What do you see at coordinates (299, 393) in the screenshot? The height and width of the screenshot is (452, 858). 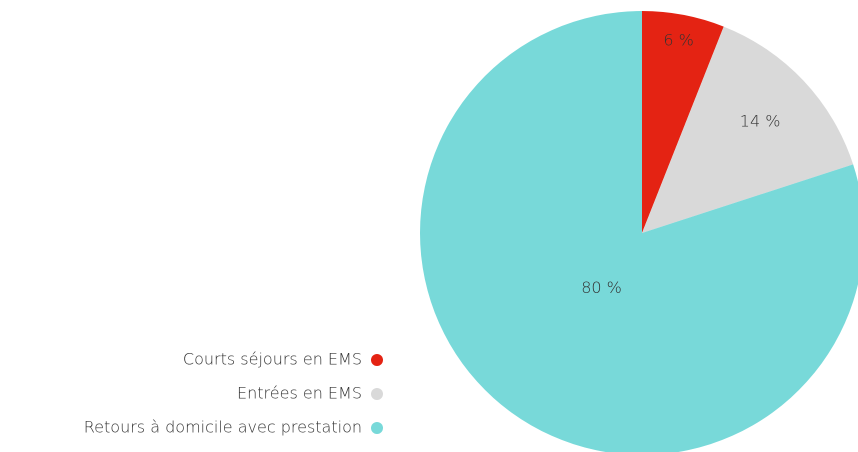 I see `legend-label: Entrées en EMS` at bounding box center [299, 393].